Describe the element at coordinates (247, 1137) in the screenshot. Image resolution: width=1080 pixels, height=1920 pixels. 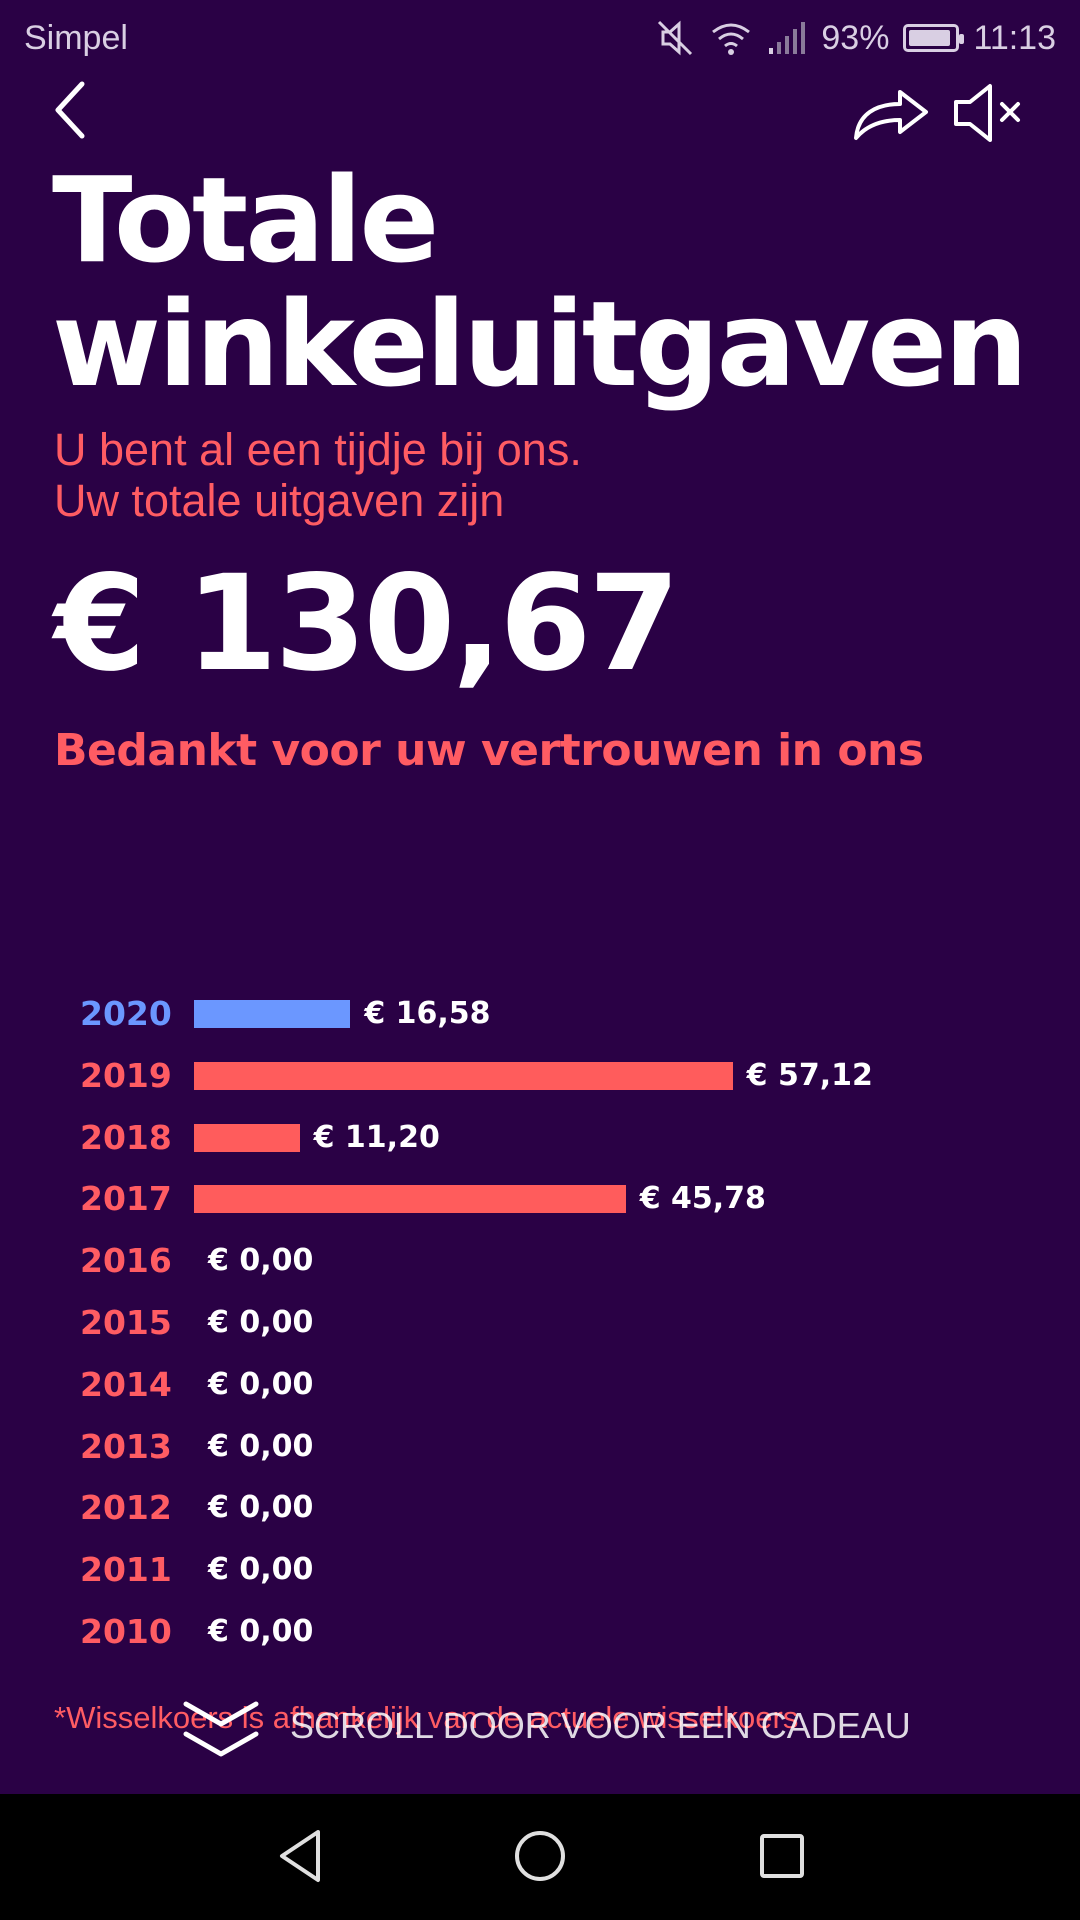
I see `bar-2018` at that location.